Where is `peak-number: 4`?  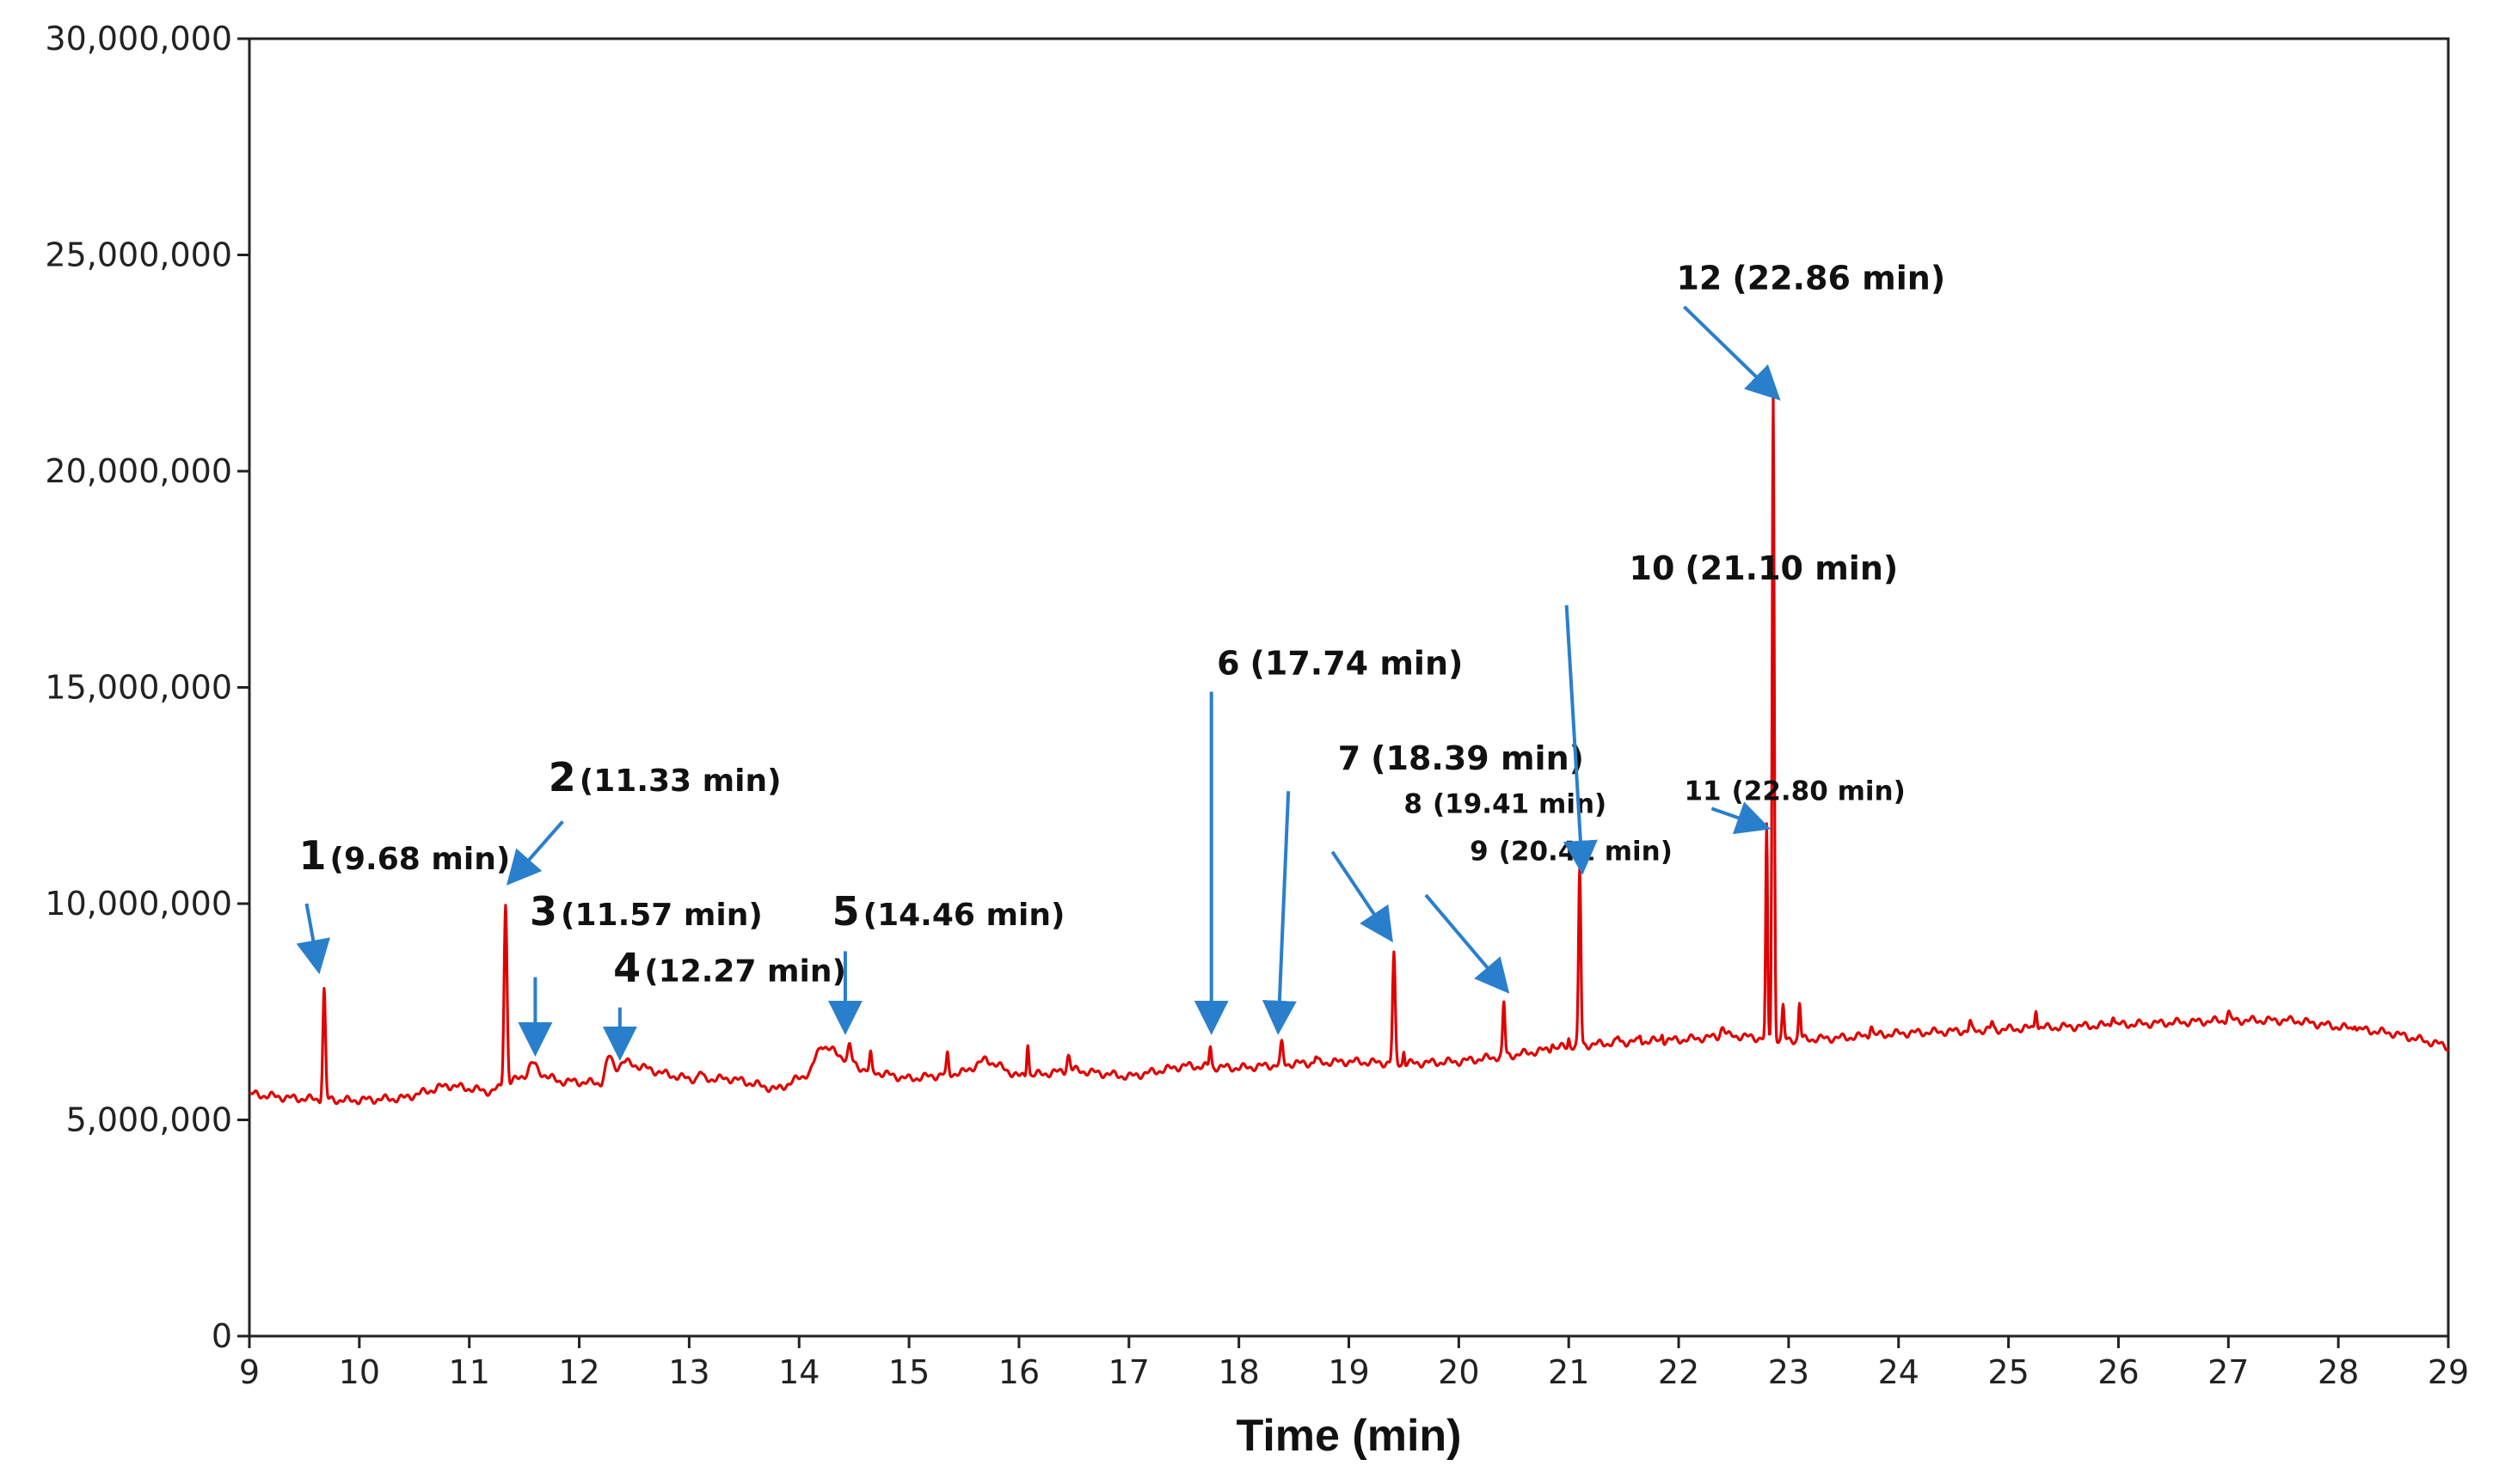 peak-number: 4 is located at coordinates (627, 968).